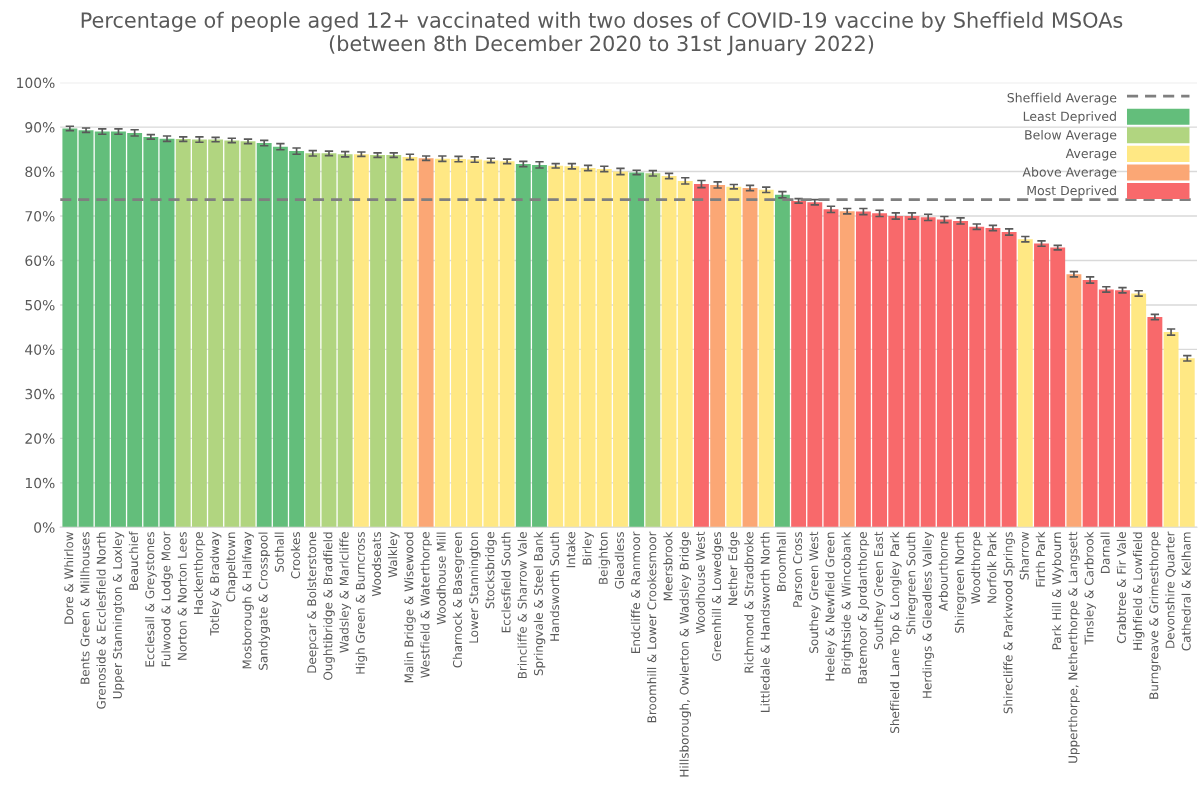 The height and width of the screenshot is (787, 1203). Describe the element at coordinates (491, 570) in the screenshot. I see `x-tick-label: Stocksbridge` at that location.